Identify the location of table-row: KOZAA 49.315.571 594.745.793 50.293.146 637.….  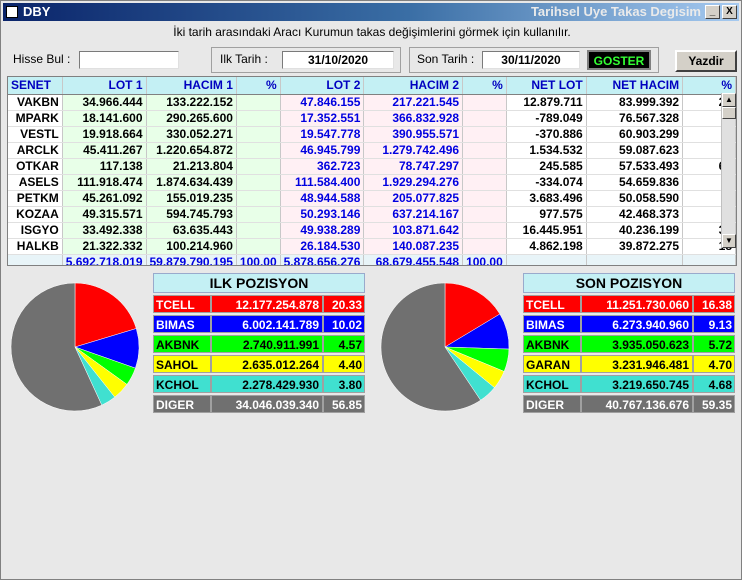
(372, 214).